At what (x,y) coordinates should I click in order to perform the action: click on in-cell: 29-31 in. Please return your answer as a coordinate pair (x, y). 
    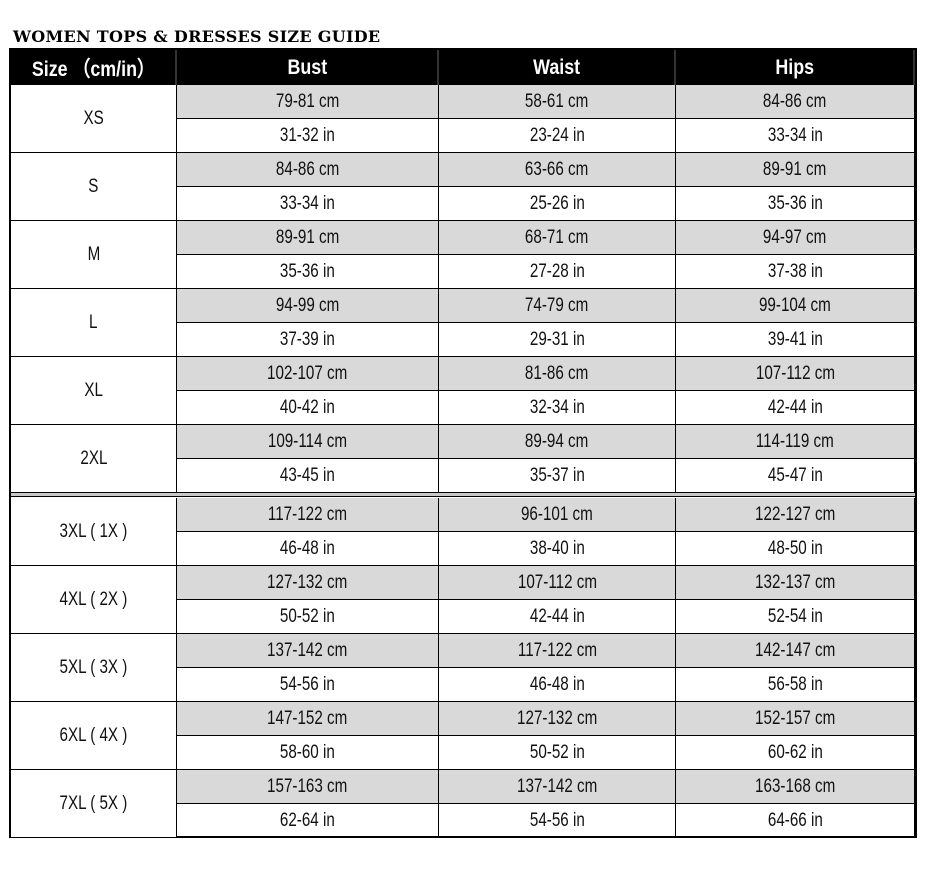
    Looking at the image, I should click on (557, 340).